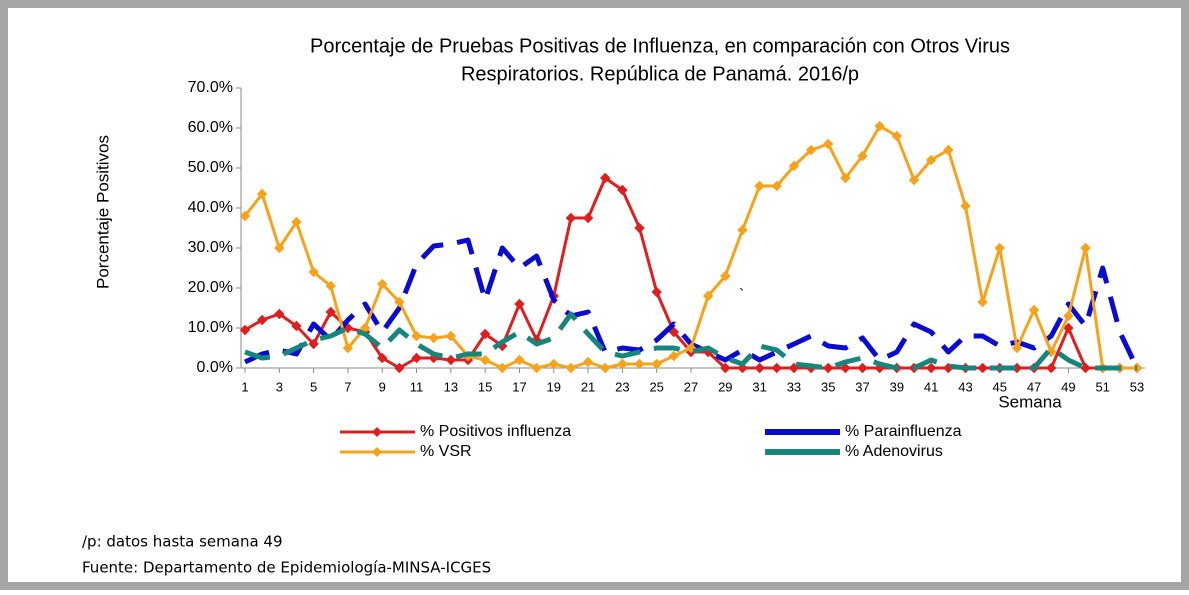 The height and width of the screenshot is (595, 1189). Describe the element at coordinates (451, 386) in the screenshot. I see `x-tick-label: 13` at that location.